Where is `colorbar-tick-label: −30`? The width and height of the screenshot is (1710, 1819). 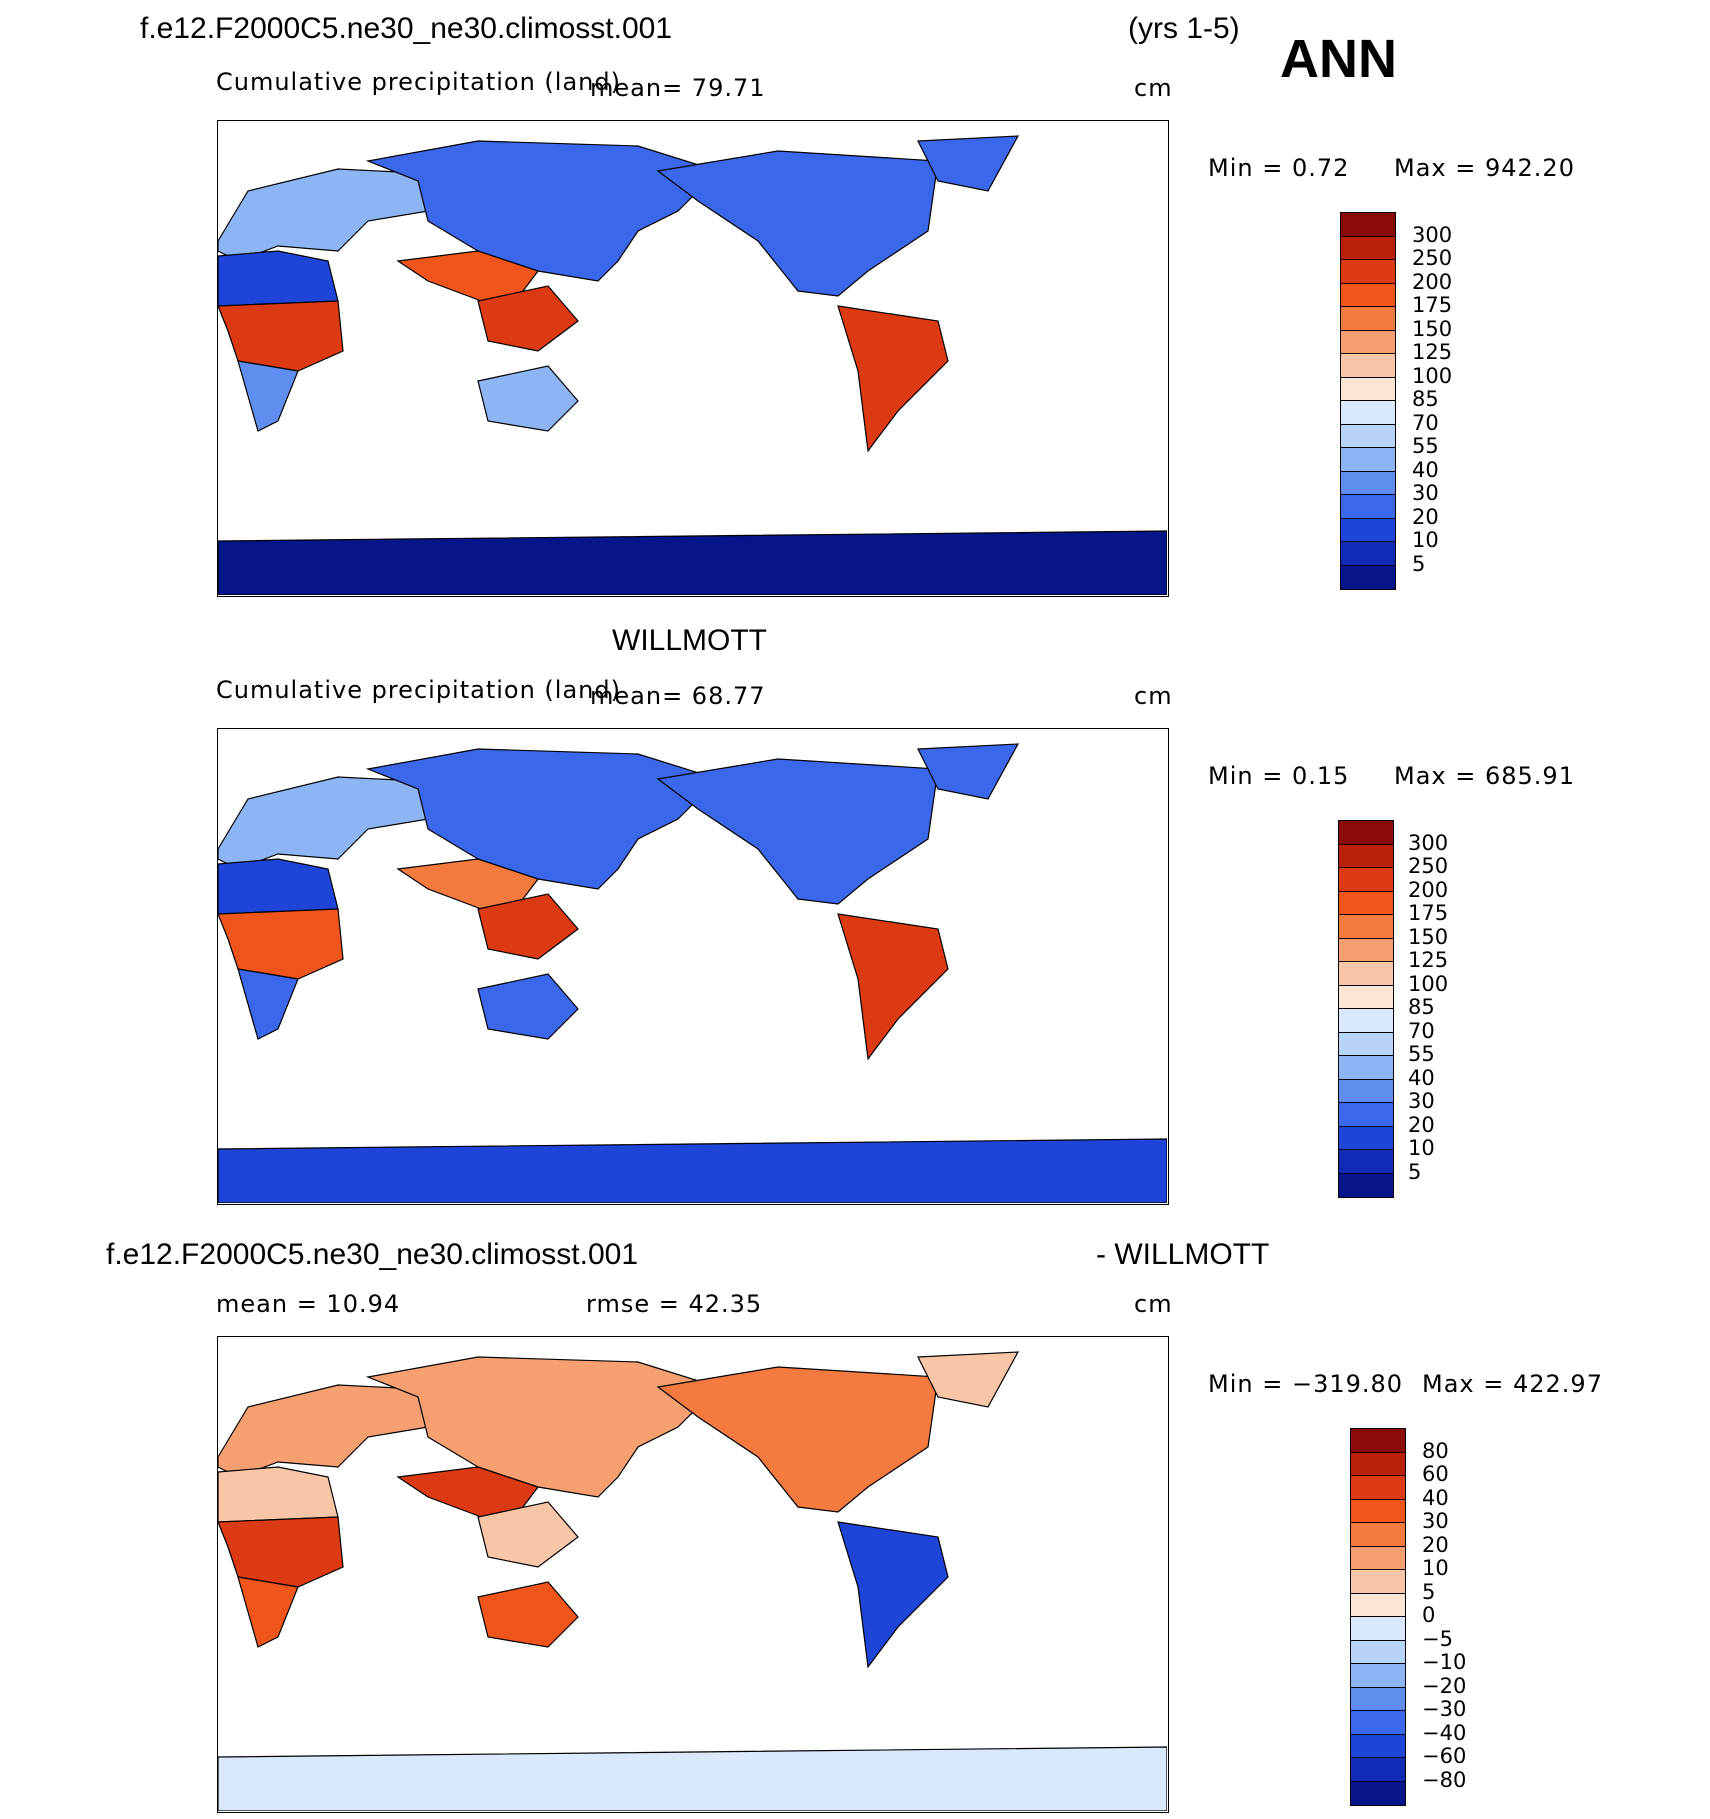 colorbar-tick-label: −30 is located at coordinates (1444, 1709).